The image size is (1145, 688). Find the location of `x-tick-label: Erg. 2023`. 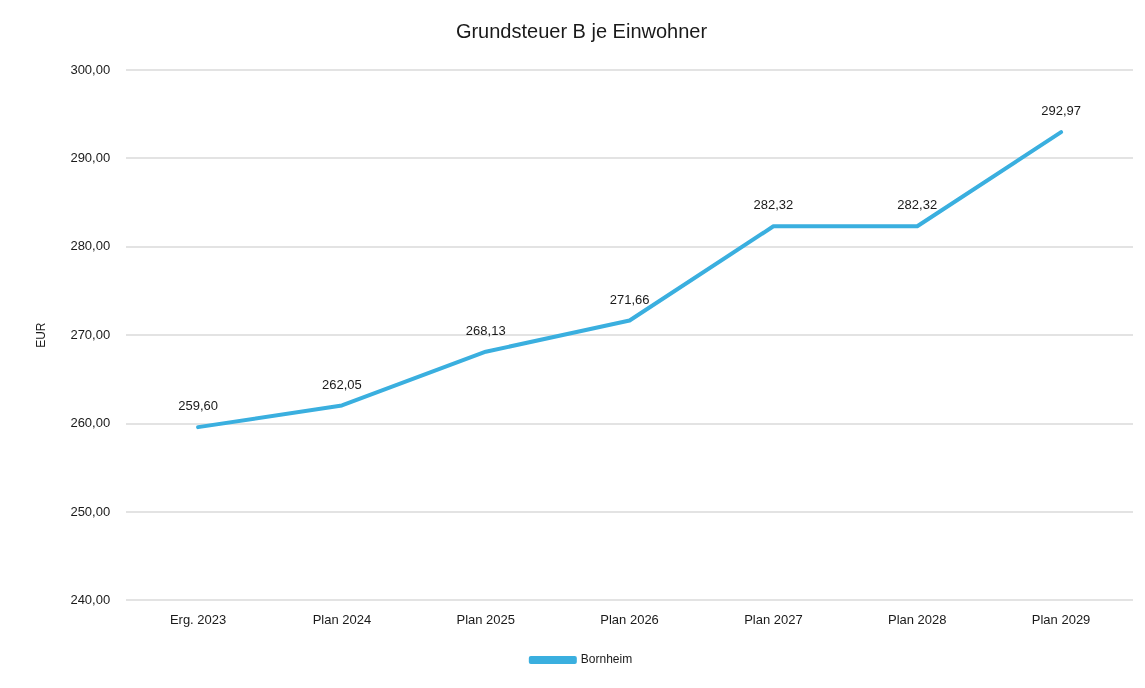

x-tick-label: Erg. 2023 is located at coordinates (198, 619).